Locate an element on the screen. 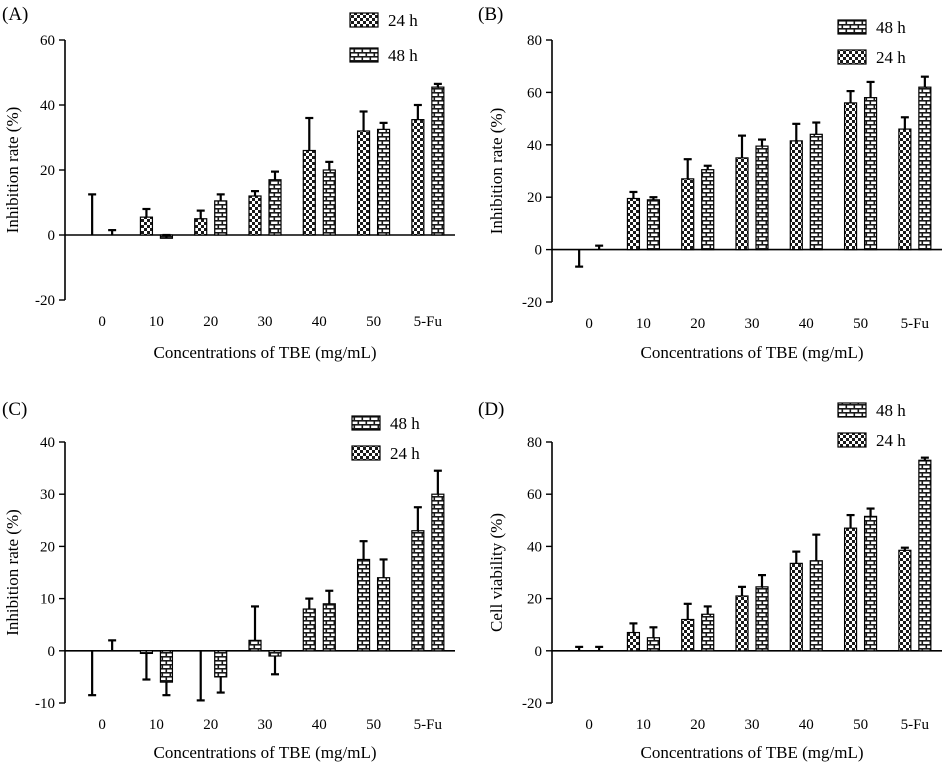 This screenshot has height=765, width=945. y-tick-label: 30 is located at coordinates (47, 495).